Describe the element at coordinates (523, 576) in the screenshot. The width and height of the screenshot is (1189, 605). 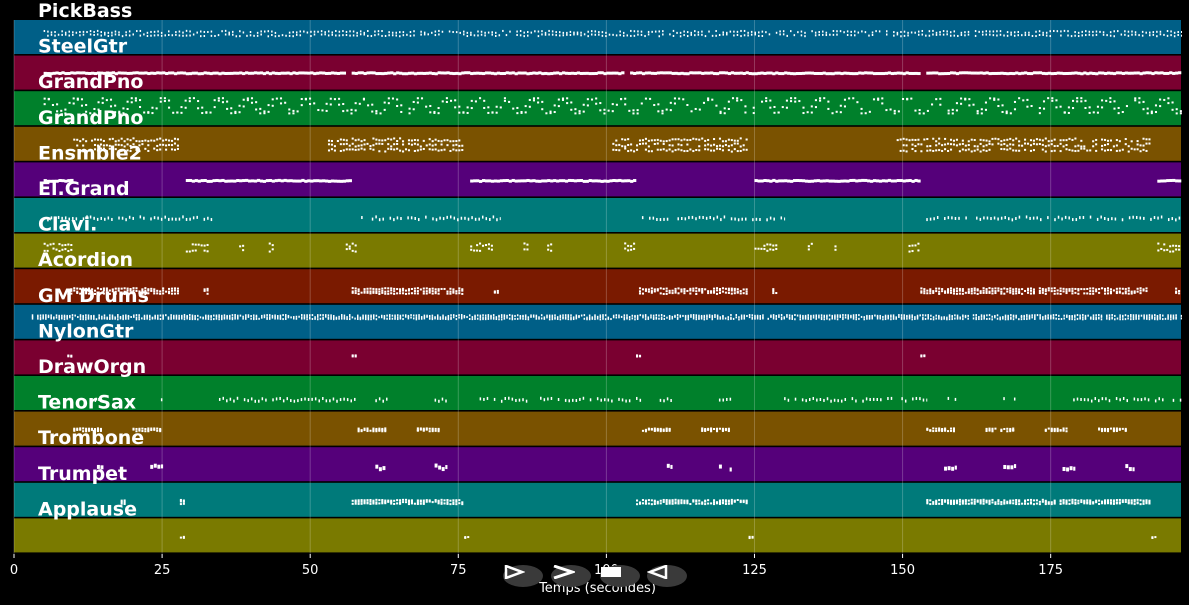
I see `play-button` at that location.